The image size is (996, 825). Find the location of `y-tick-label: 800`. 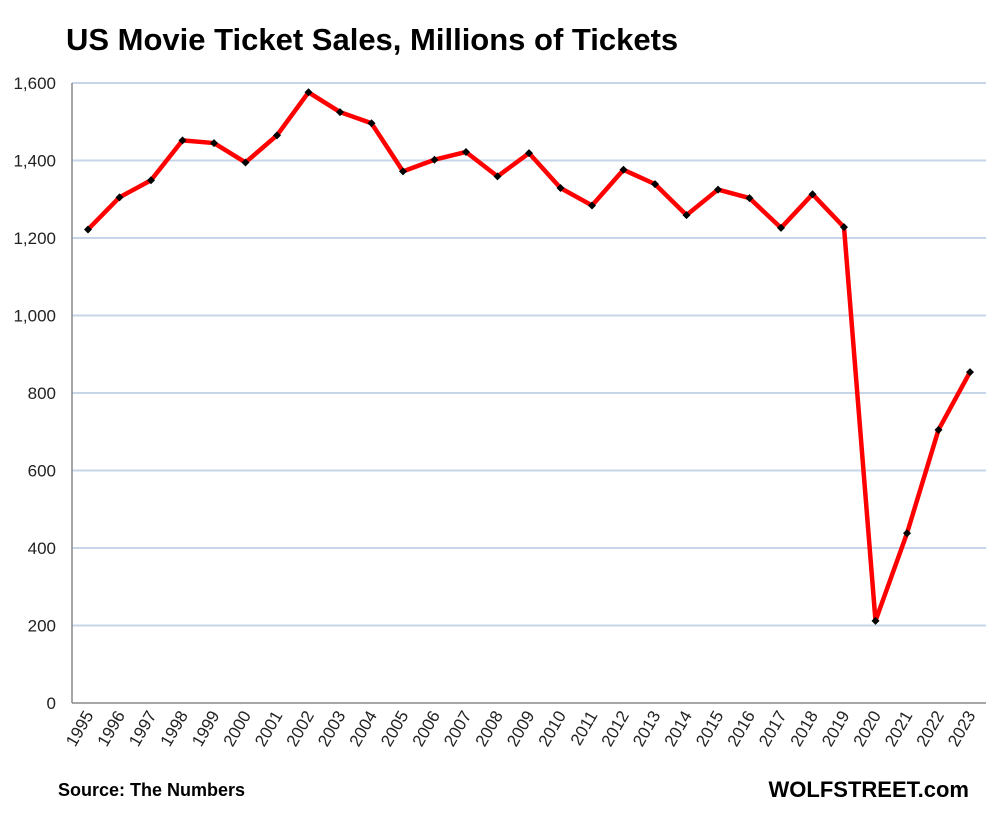

y-tick-label: 800 is located at coordinates (42, 393).